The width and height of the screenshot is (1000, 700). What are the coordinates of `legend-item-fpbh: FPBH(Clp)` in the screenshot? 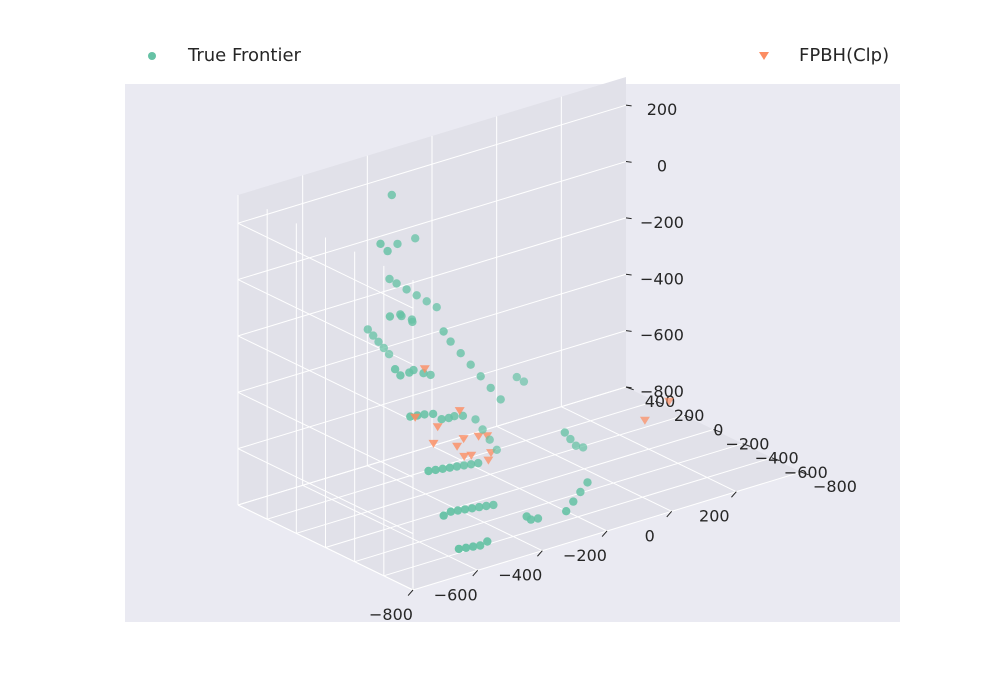 It's located at (824, 55).